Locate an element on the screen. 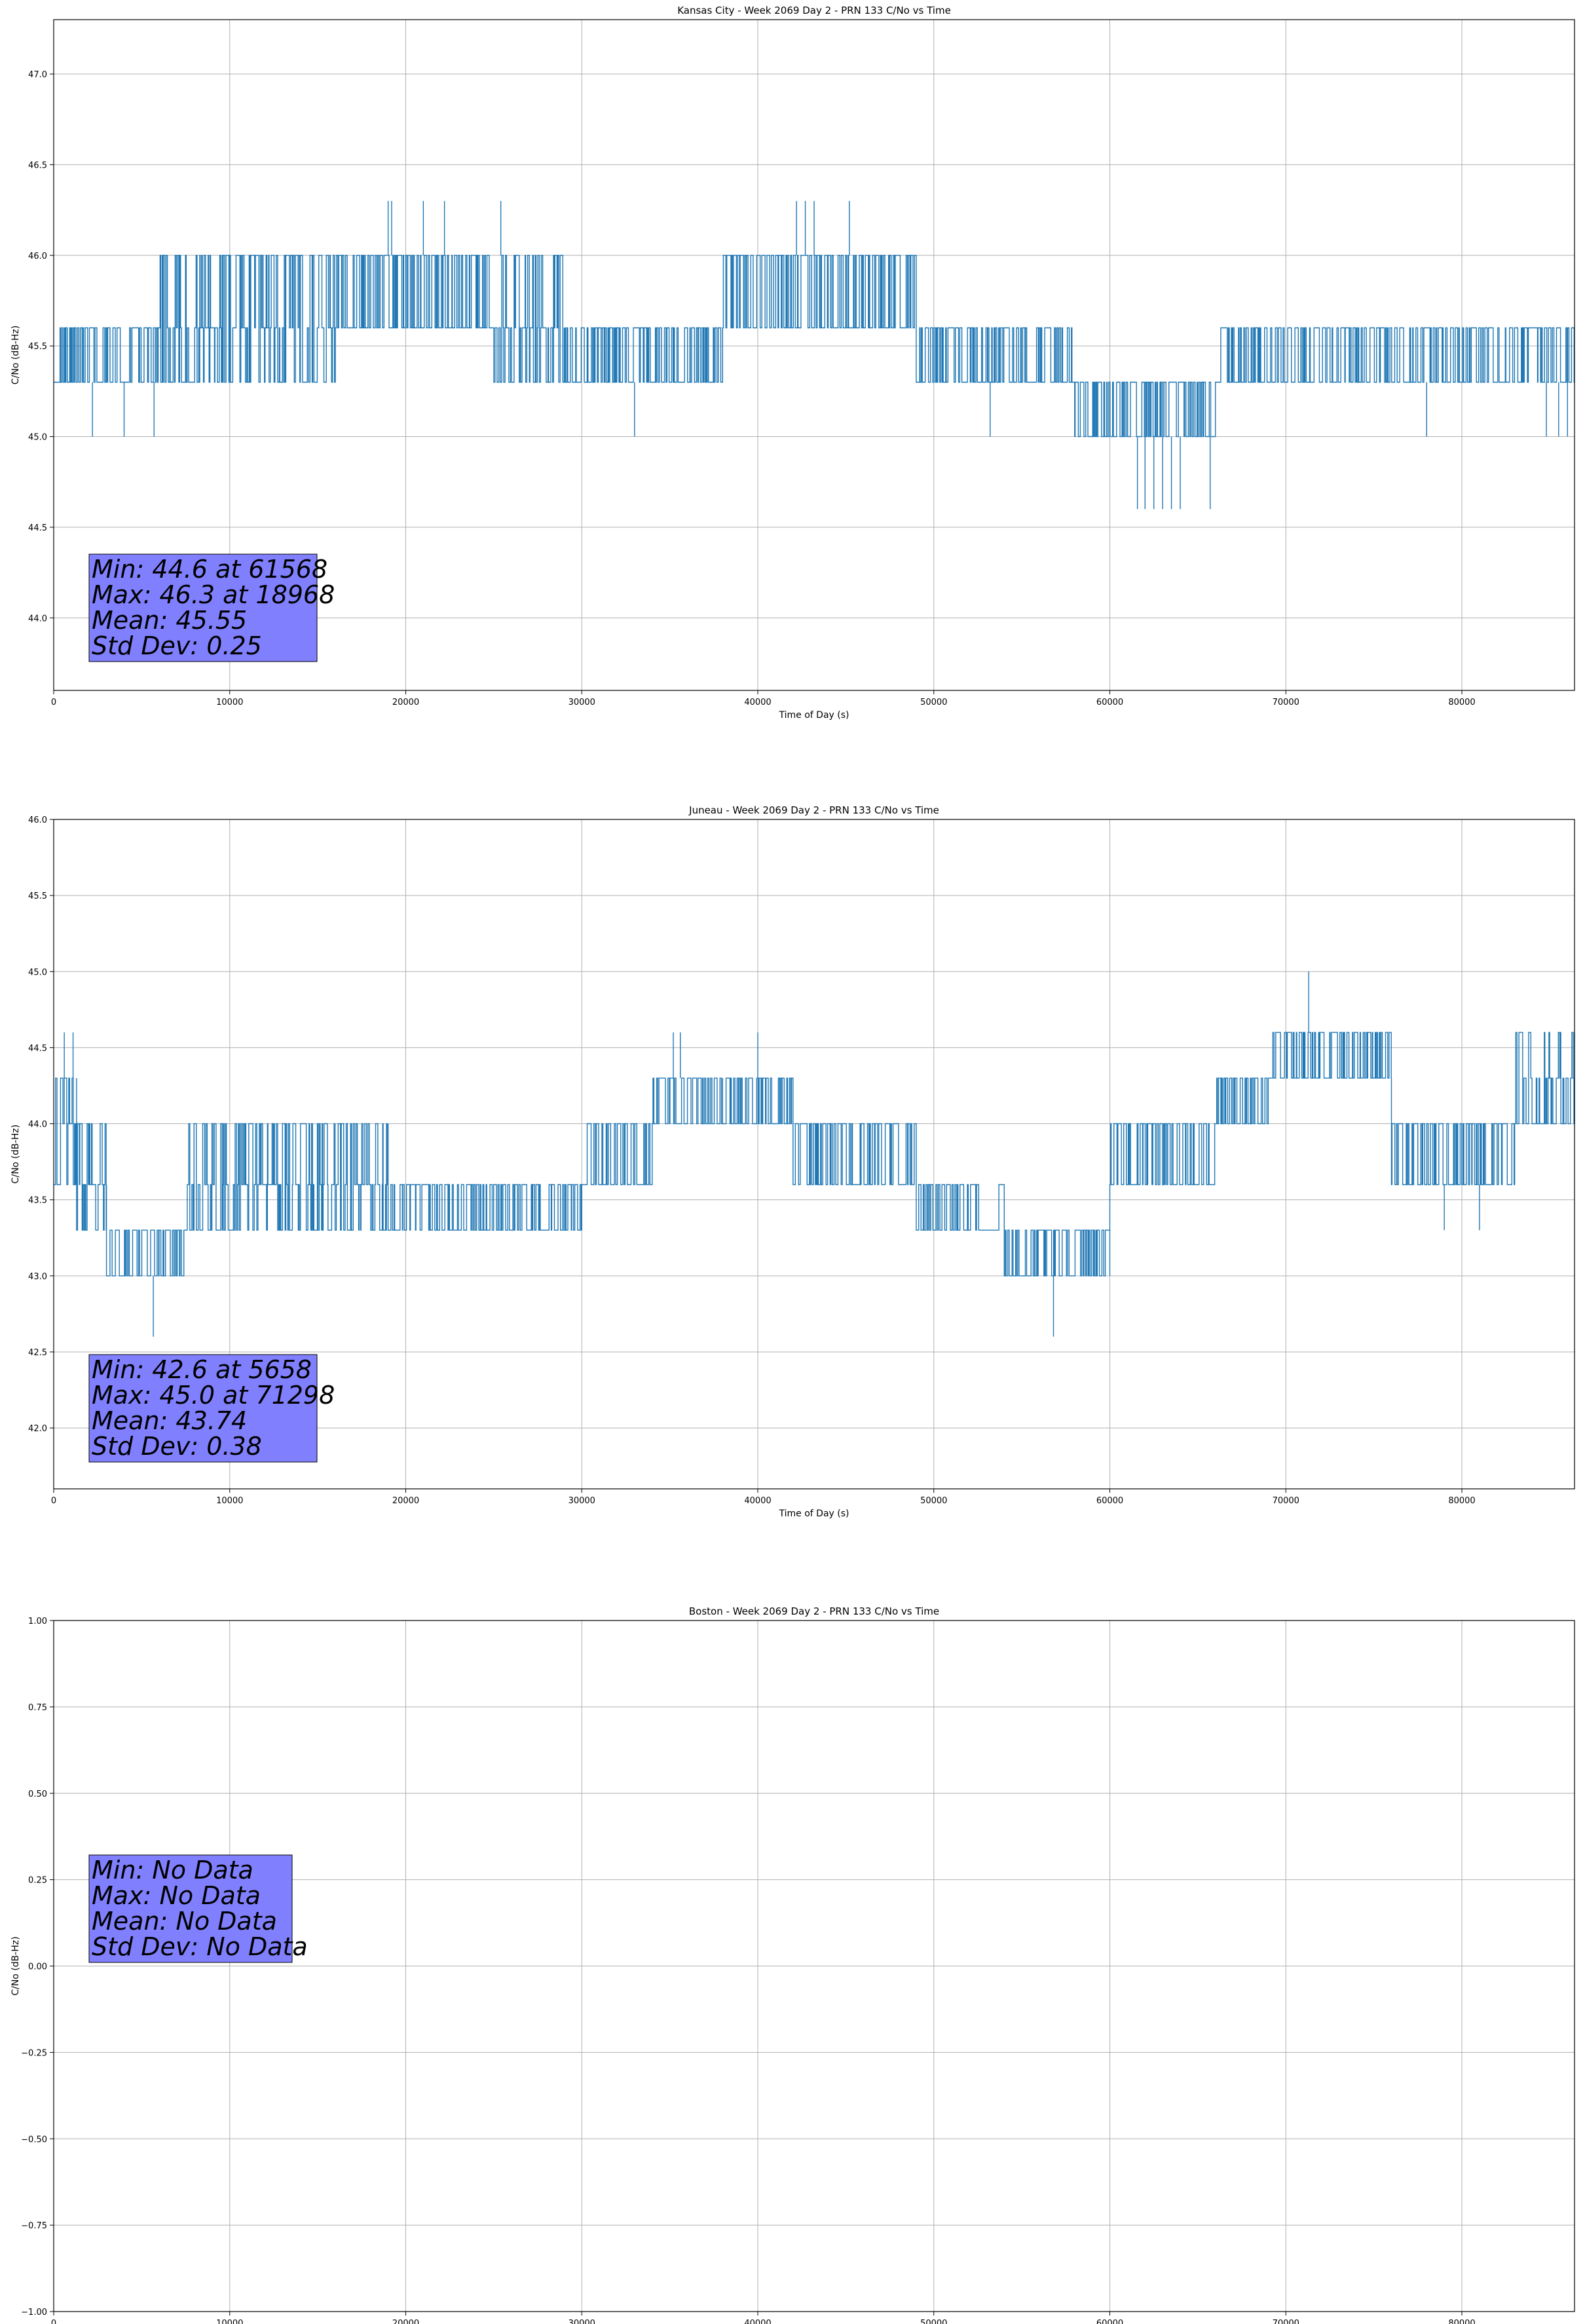  y-tick-label: −0.25 is located at coordinates (34, 2053).